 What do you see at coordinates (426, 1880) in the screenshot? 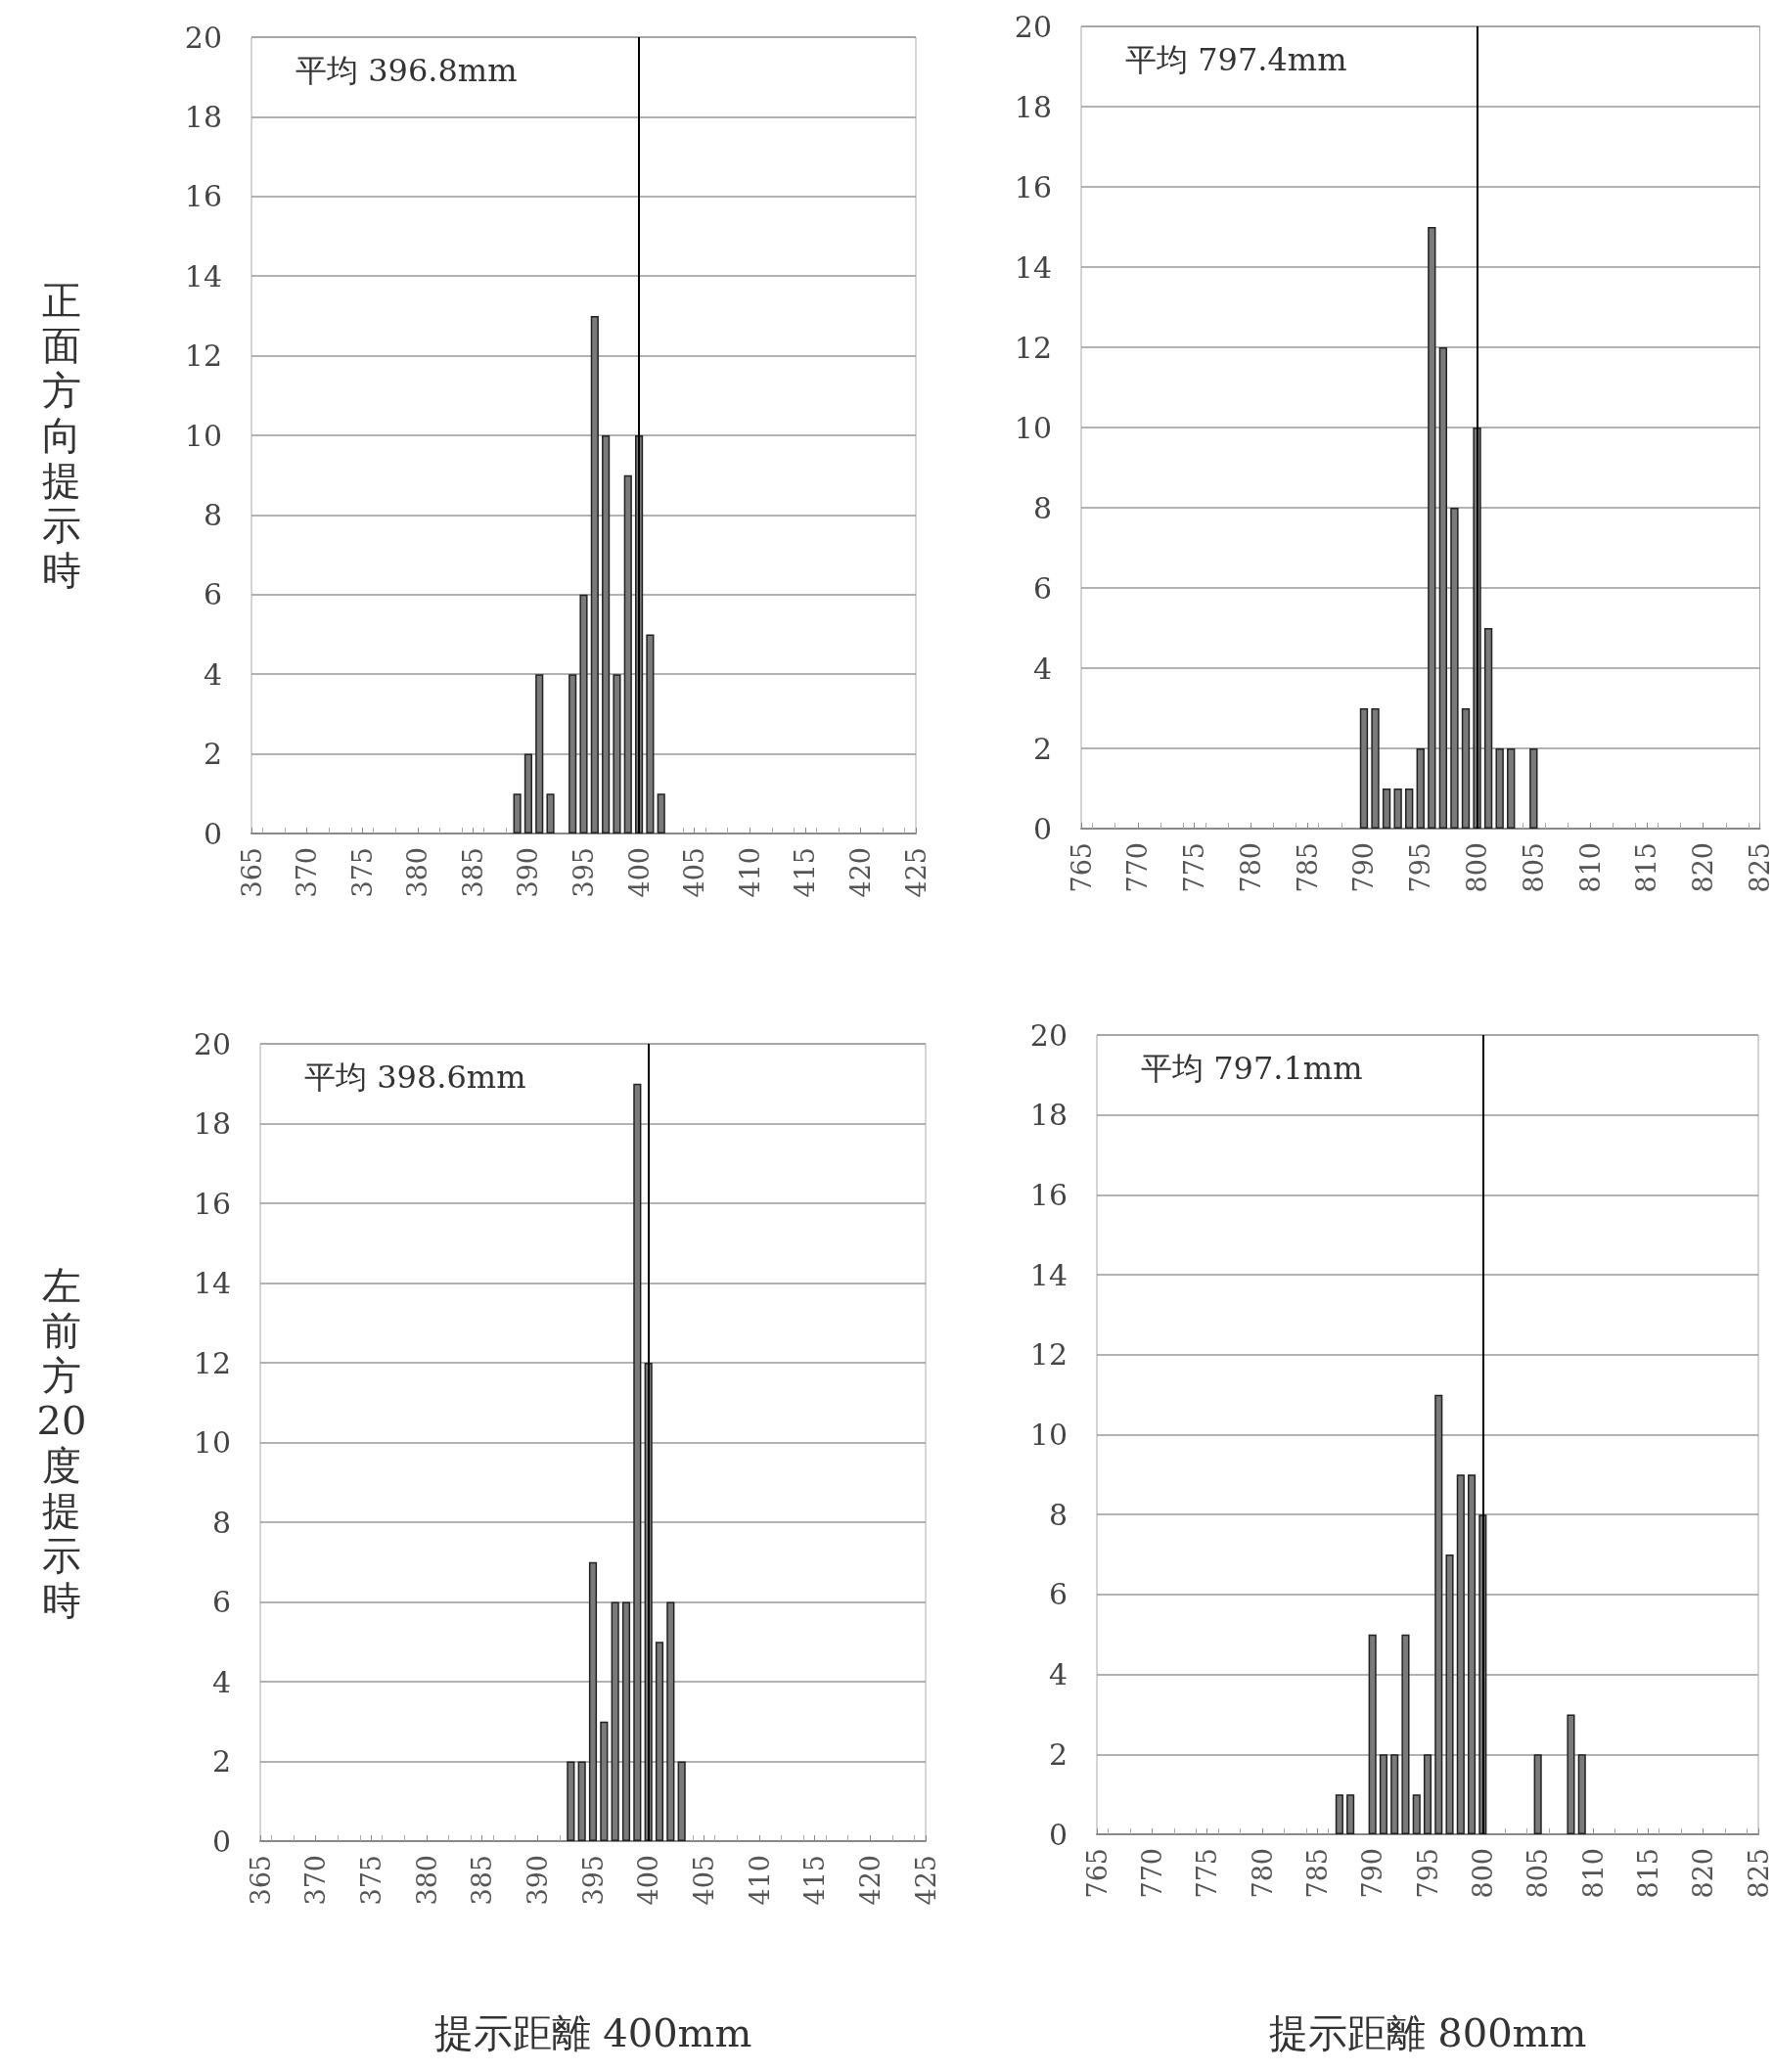
I see `x-tick-label: 380` at bounding box center [426, 1880].